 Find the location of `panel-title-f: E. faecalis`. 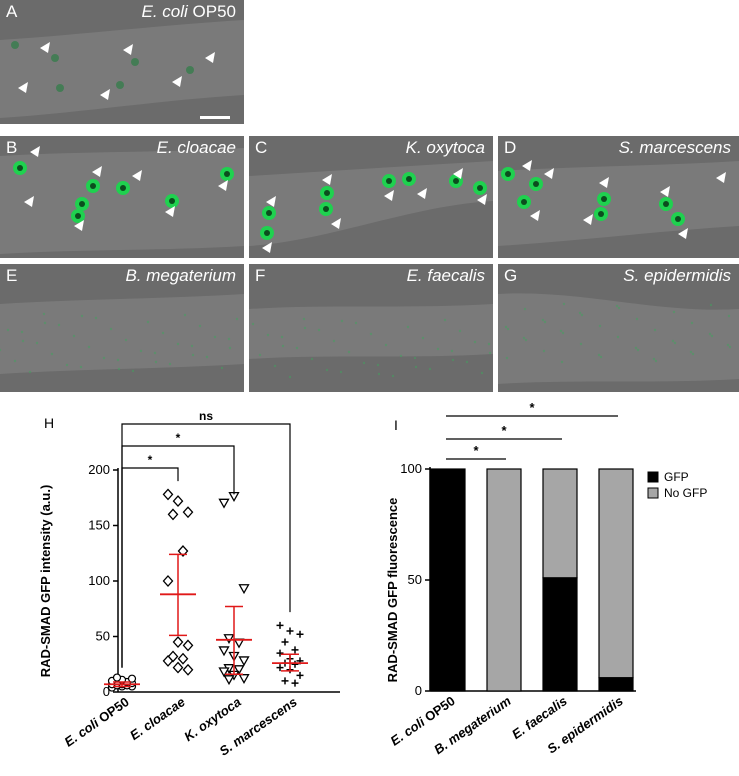

panel-title-f: E. faecalis is located at coordinates (445, 275).